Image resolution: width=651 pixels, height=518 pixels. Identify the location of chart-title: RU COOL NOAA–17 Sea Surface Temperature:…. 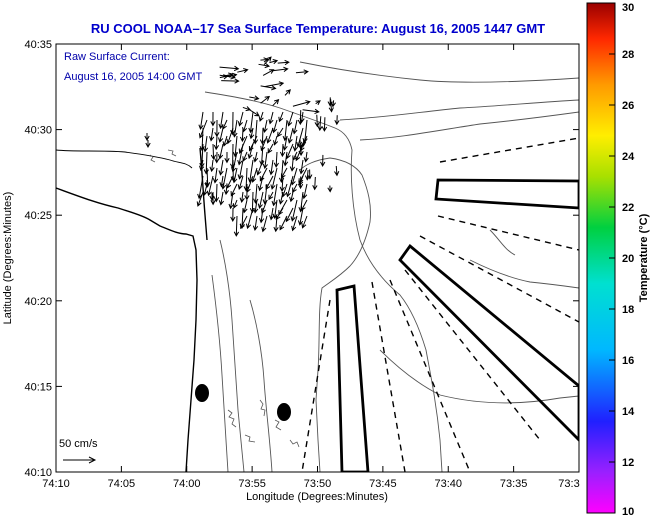
(318, 28).